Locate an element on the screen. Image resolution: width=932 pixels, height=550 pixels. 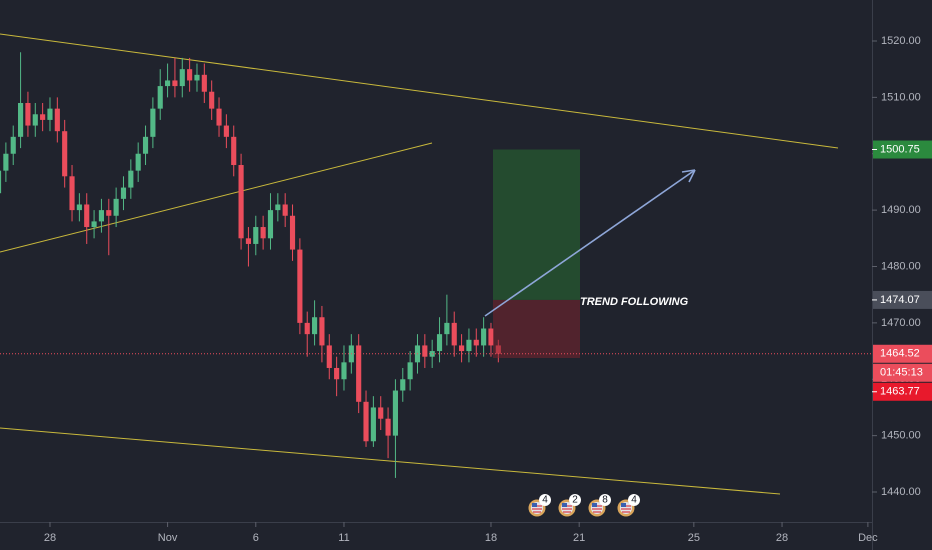
x-tick-label: 11 is located at coordinates (343, 538).